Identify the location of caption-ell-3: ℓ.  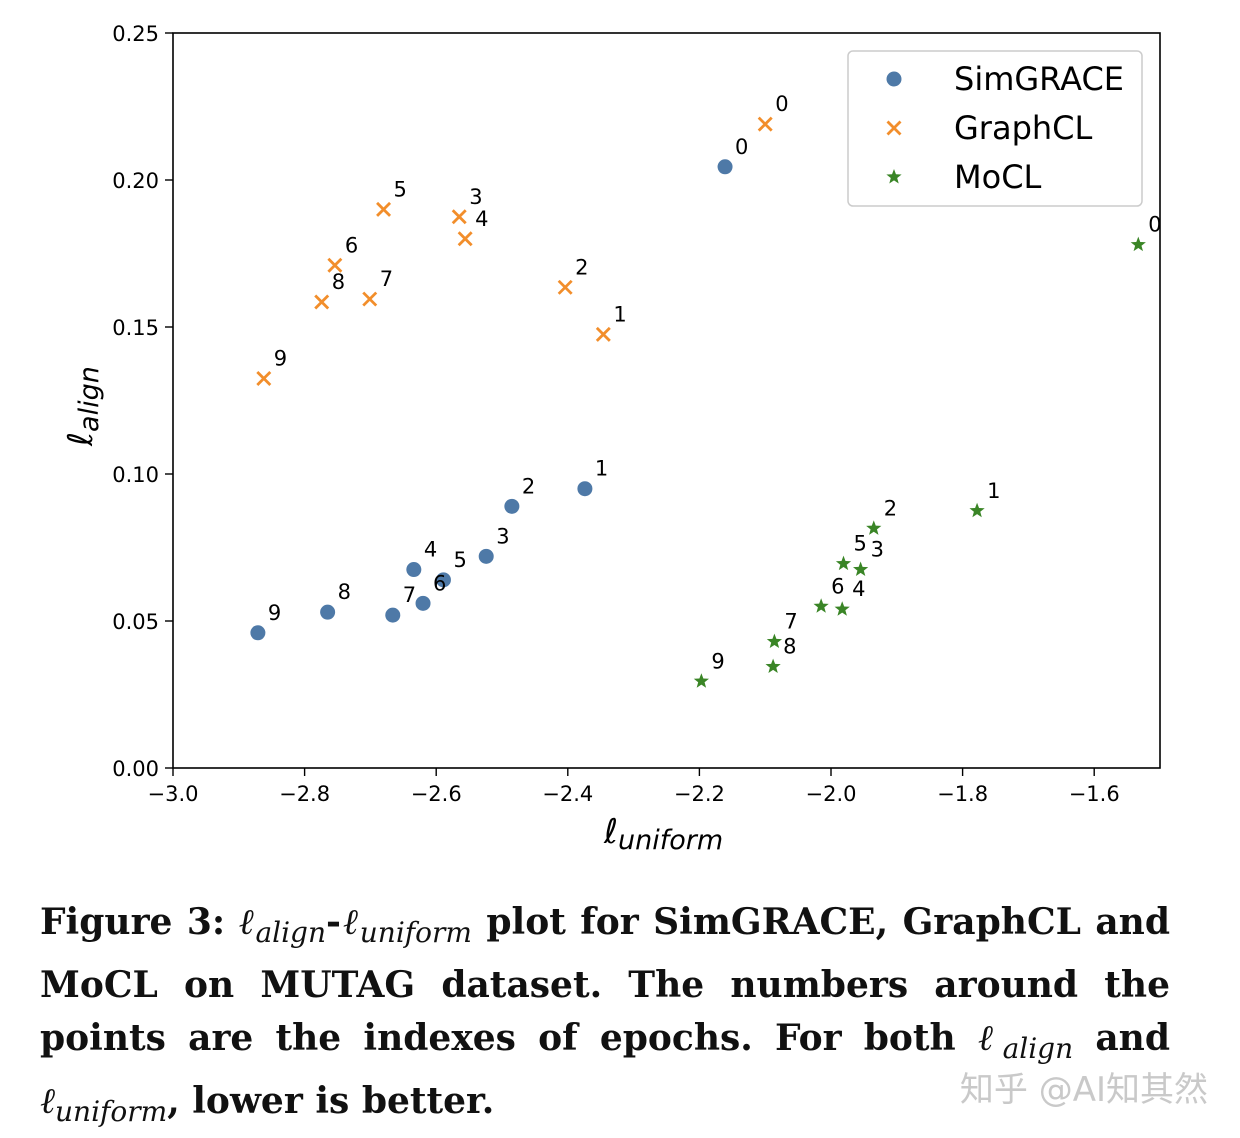
(990, 1038).